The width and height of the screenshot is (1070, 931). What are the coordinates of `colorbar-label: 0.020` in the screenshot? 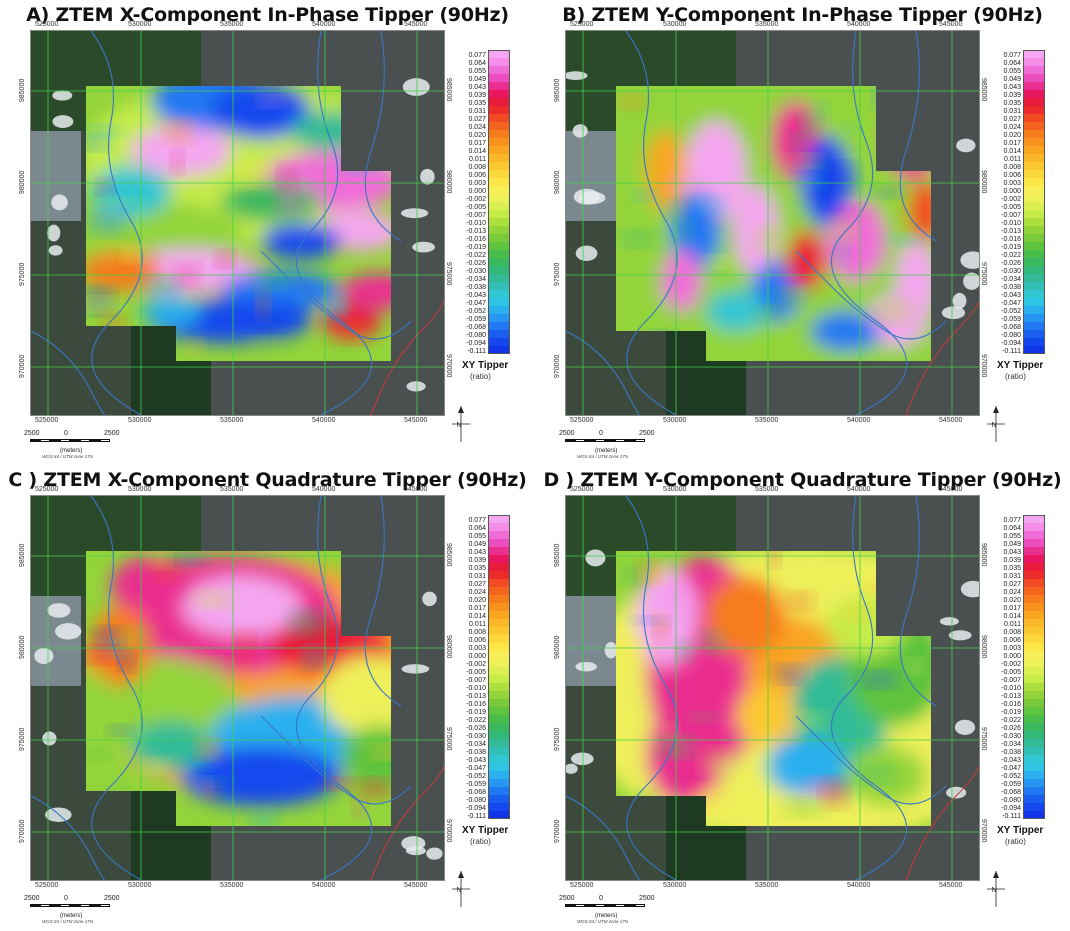 It's located at (477, 135).